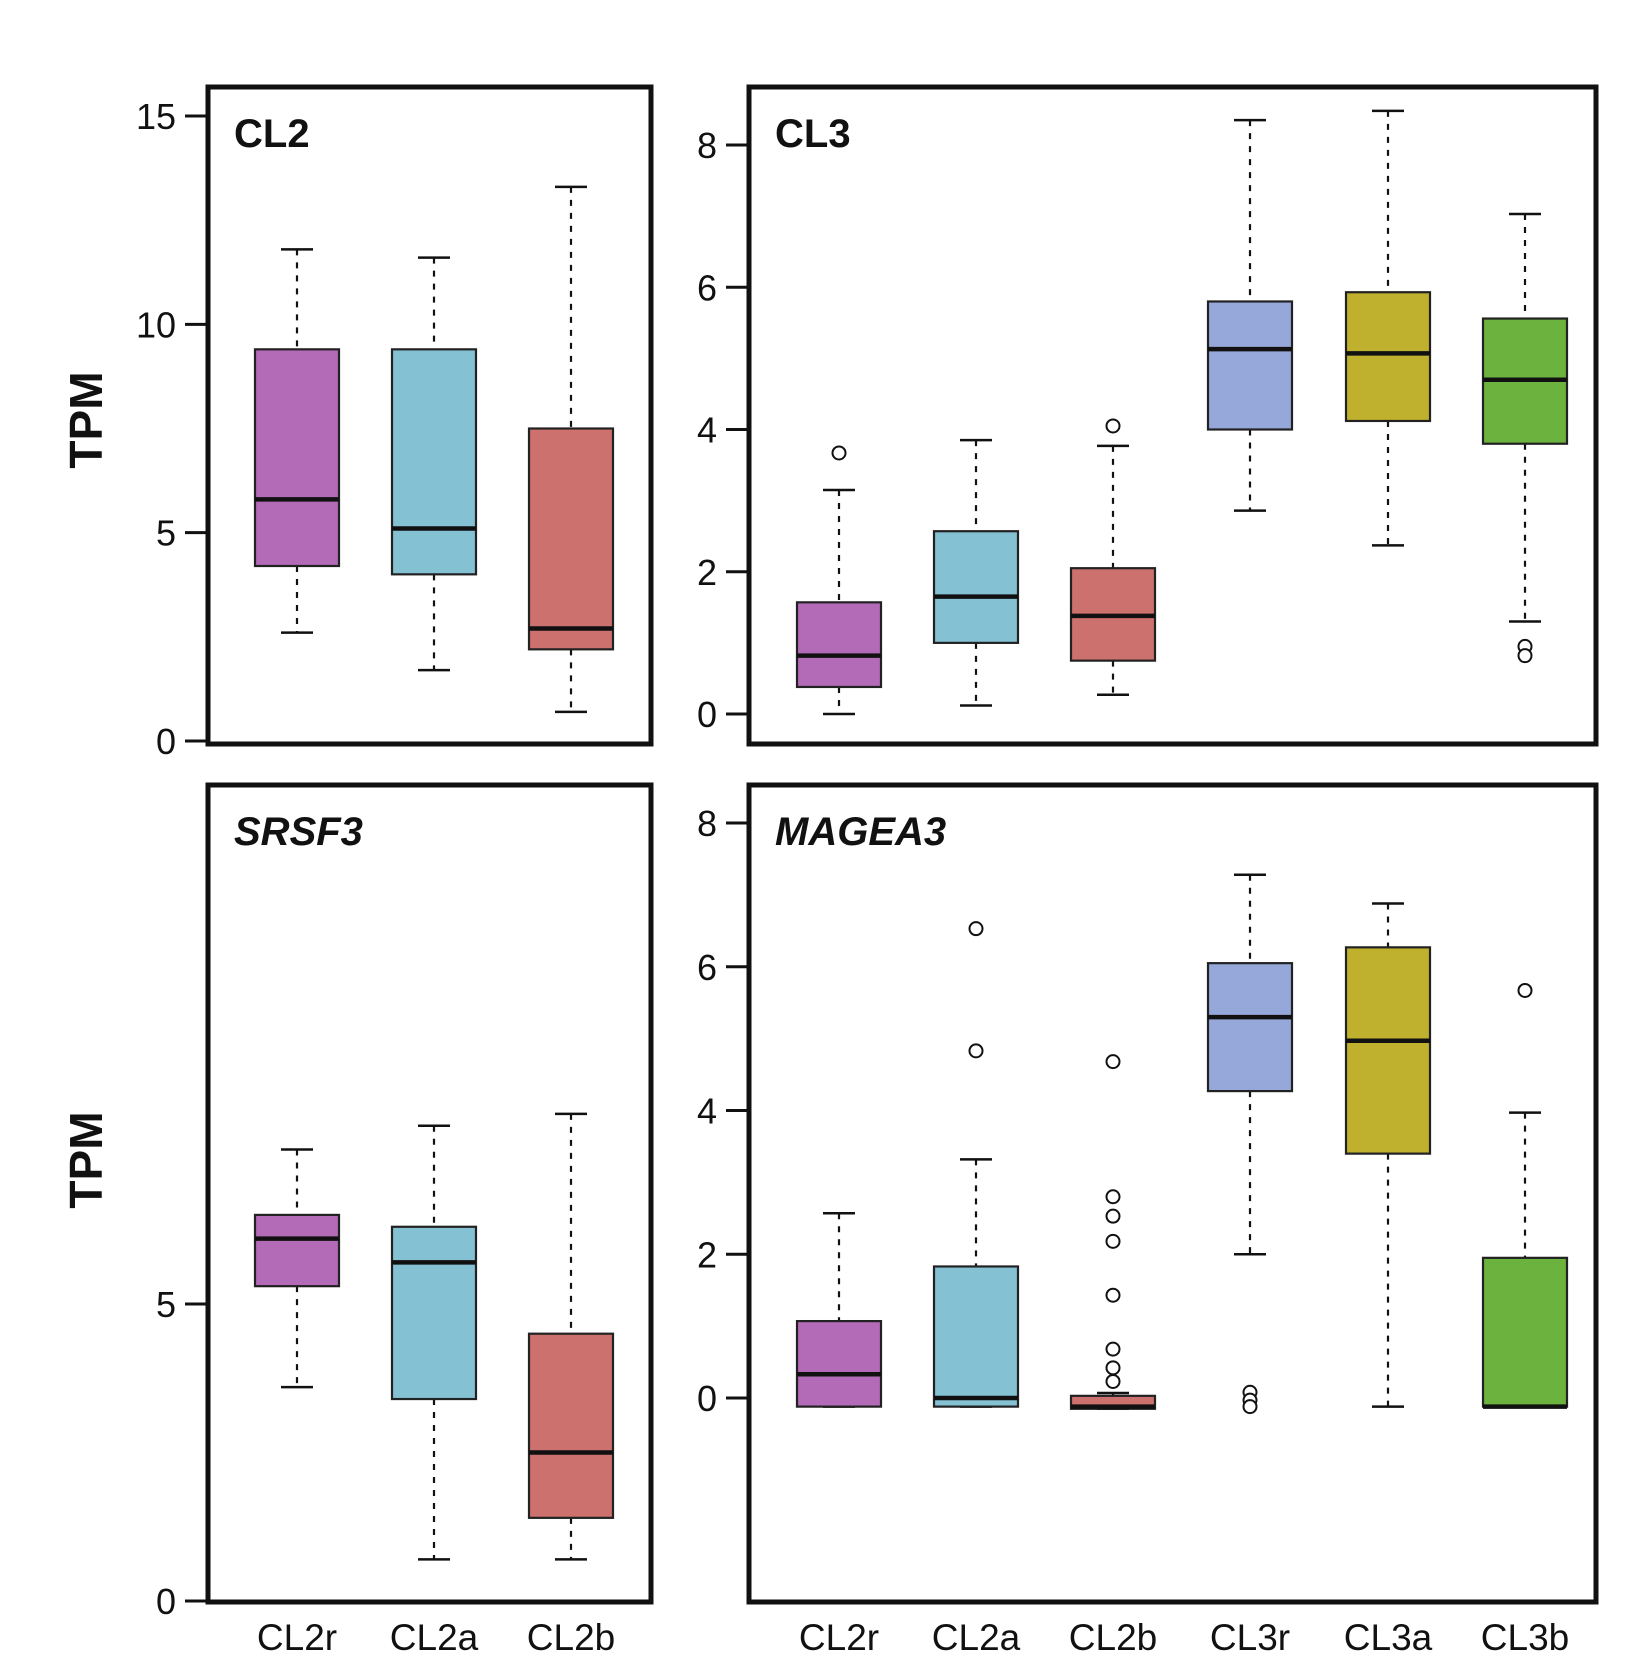  Describe the element at coordinates (298, 832) in the screenshot. I see `panel-title: SRSF3` at that location.